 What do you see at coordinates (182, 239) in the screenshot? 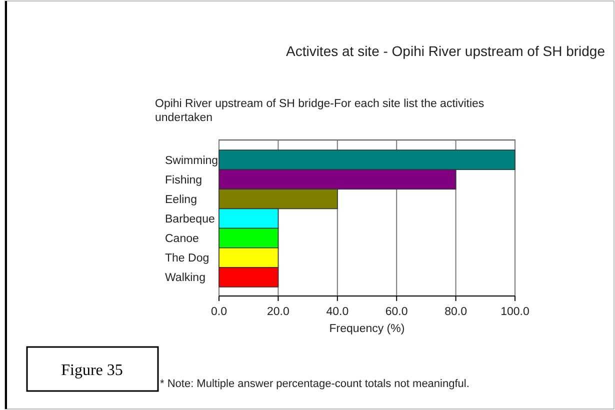
I see `y-tick-label: Canoe` at bounding box center [182, 239].